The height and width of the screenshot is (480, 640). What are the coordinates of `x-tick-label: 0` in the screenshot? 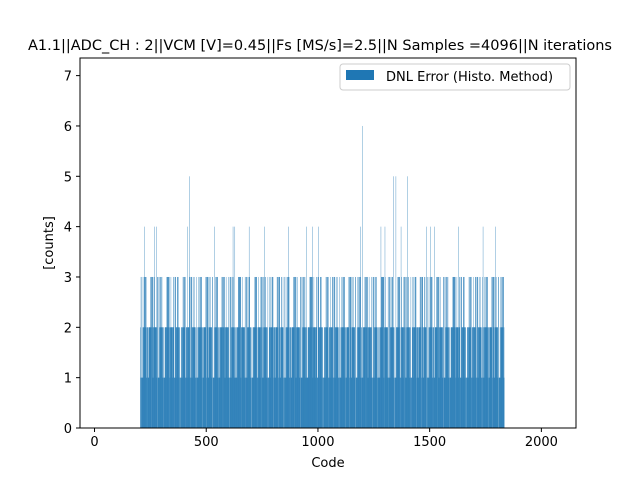 It's located at (94, 442).